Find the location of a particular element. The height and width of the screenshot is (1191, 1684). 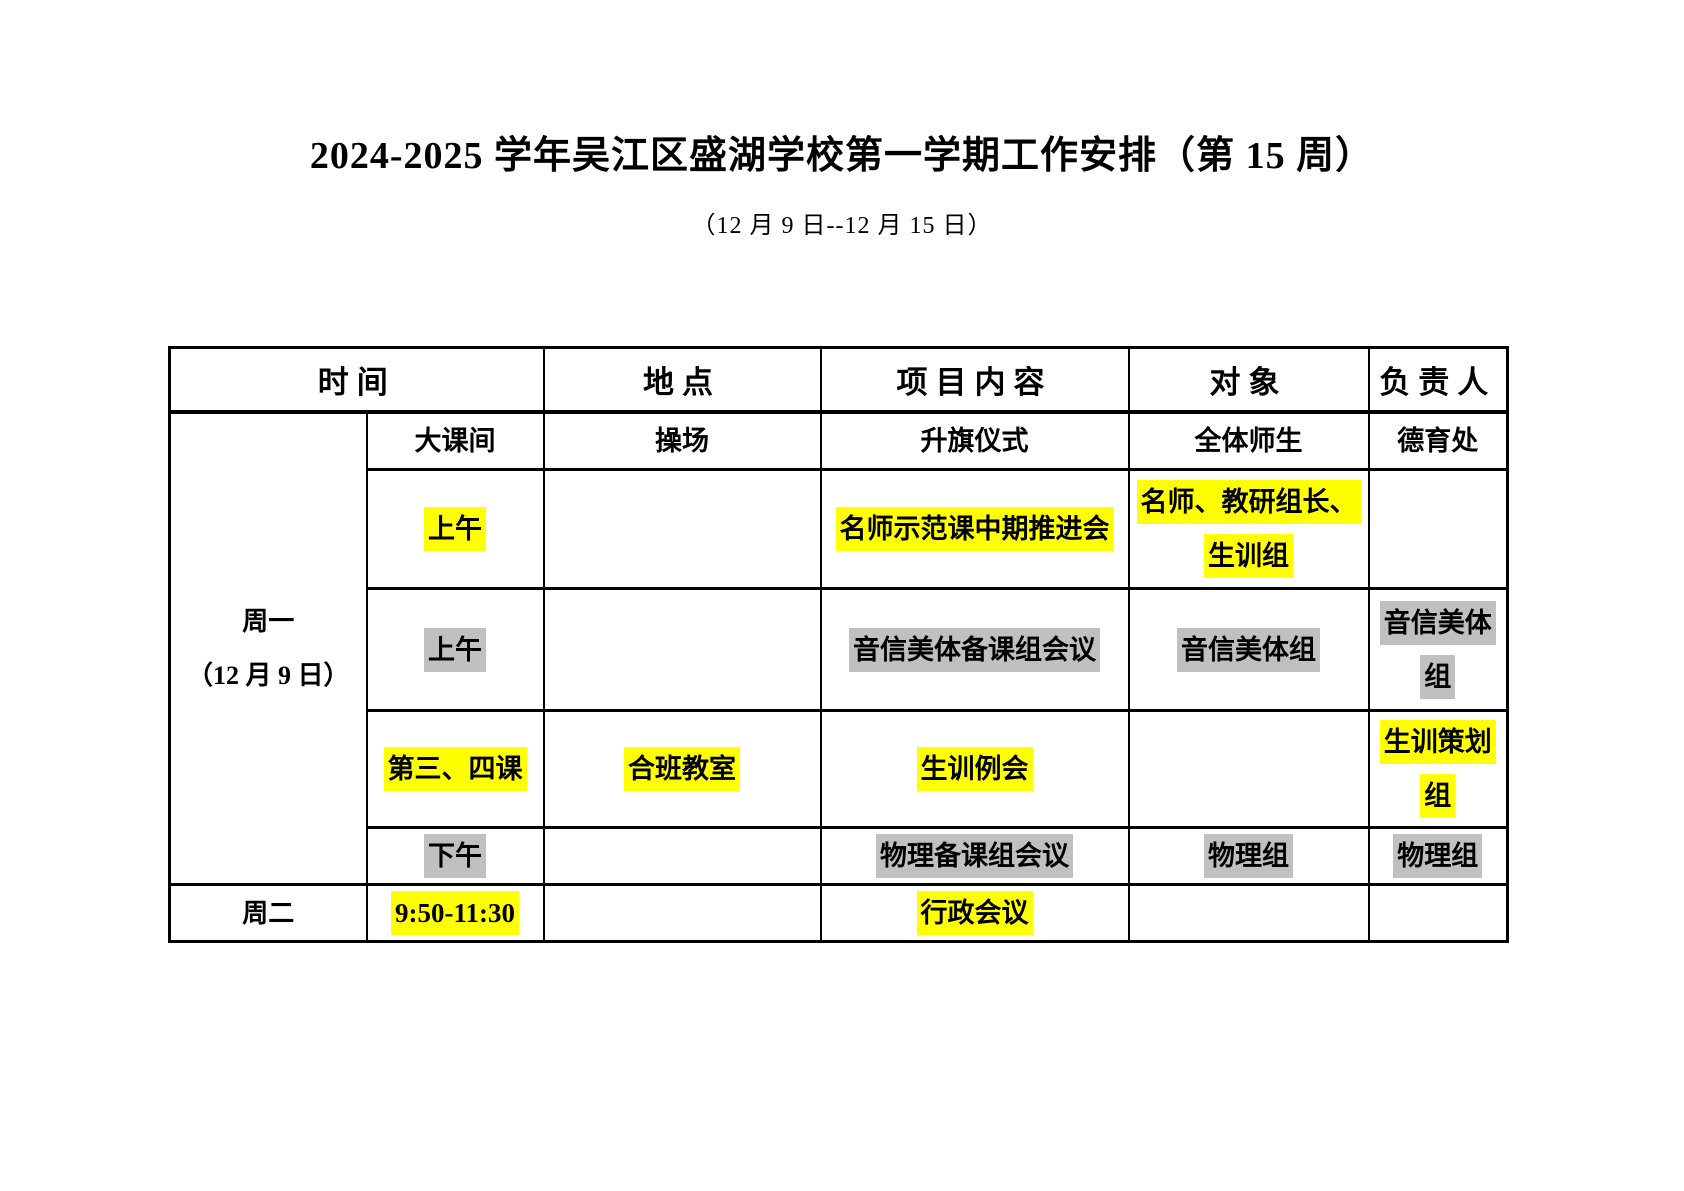

cell-content: 音信美体备课组会议 is located at coordinates (974, 650).